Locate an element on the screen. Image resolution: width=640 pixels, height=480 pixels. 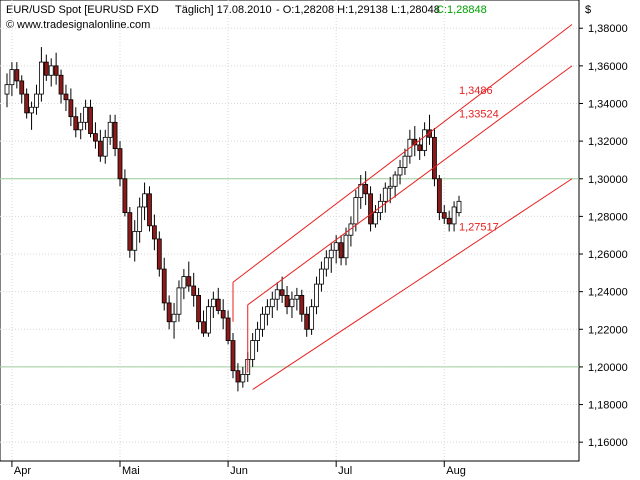
y-tick-label: 1,18000 is located at coordinates (608, 406).